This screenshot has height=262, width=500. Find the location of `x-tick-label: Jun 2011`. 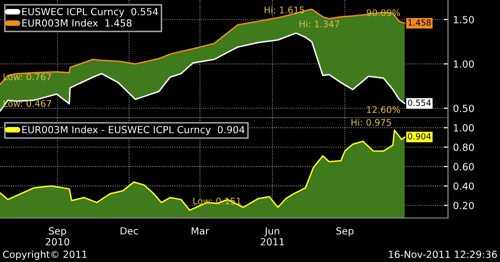

x-tick-label: Jun 2011 is located at coordinates (272, 236).